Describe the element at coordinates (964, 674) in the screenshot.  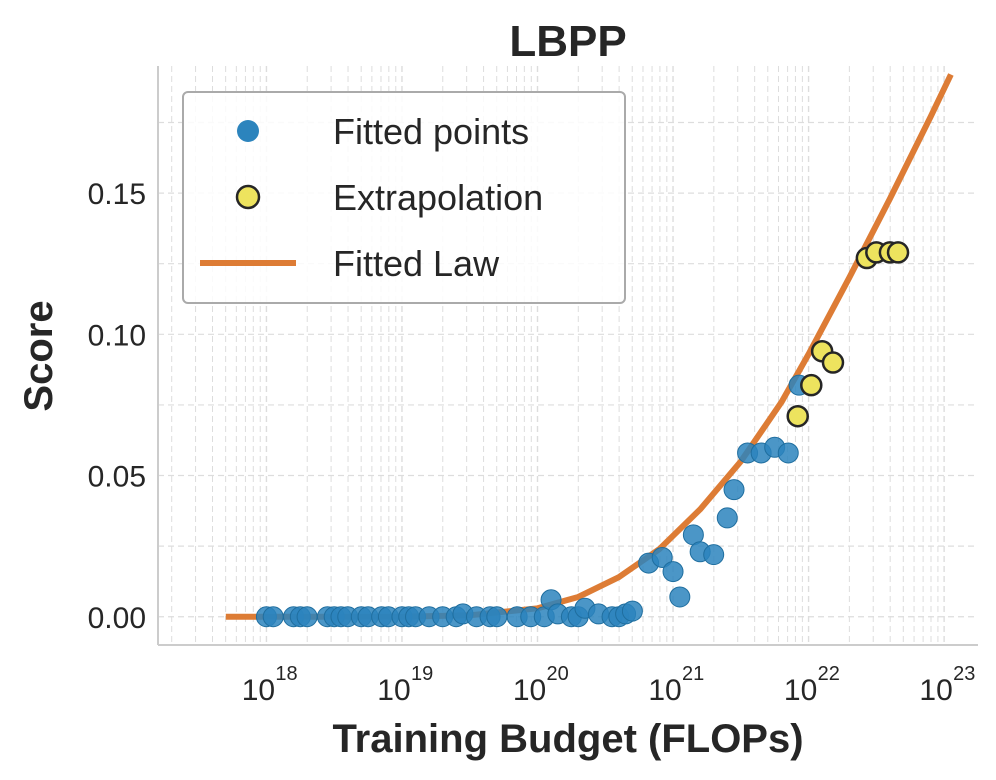
I see `x-tick-exponent: 23` at that location.